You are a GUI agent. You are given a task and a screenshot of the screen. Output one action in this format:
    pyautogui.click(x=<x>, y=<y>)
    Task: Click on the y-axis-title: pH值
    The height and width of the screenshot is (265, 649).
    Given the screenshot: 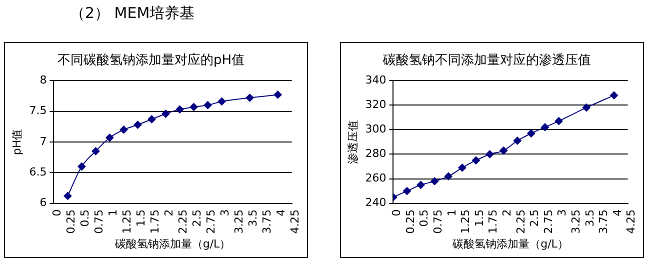 What is the action you would take?
    pyautogui.click(x=17, y=142)
    